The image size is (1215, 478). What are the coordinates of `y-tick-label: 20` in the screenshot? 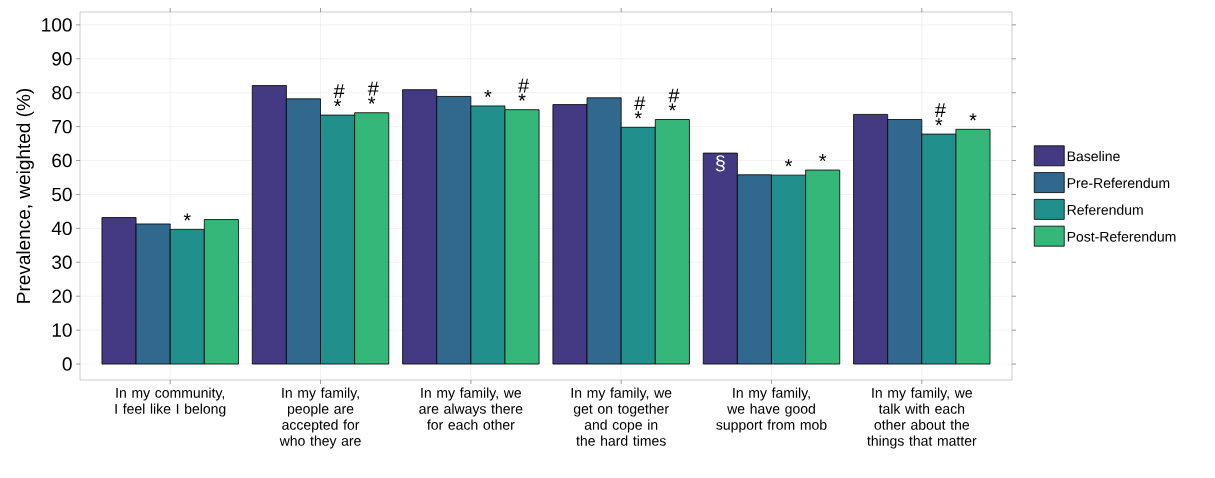 It's located at (62, 296).